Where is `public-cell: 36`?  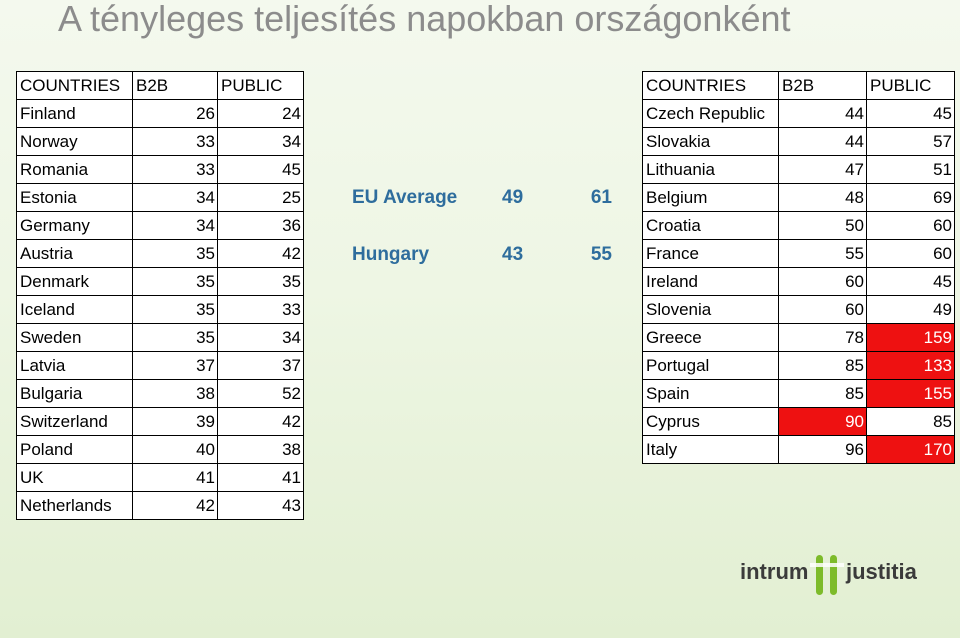
public-cell: 36 is located at coordinates (260, 225).